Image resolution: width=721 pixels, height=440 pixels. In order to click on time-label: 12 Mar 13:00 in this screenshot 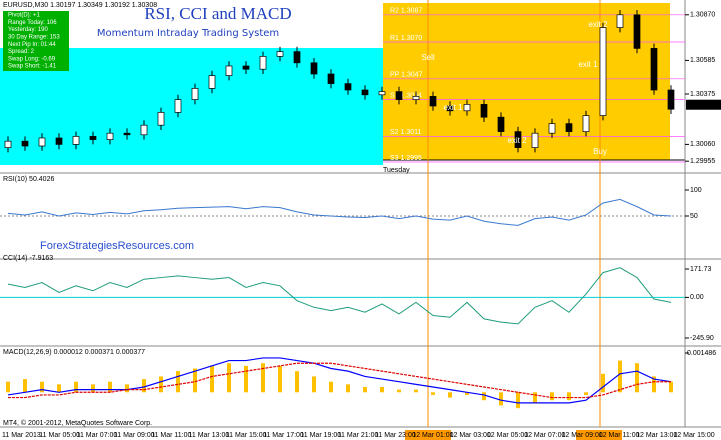, I will do `click(656, 435)`.